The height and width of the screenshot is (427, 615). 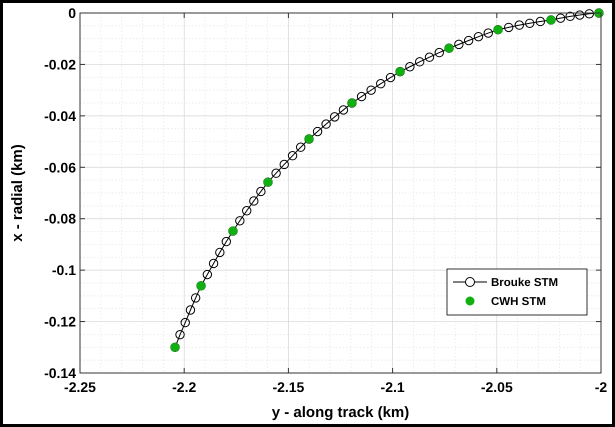 What do you see at coordinates (17, 193) in the screenshot?
I see `y-axis-title: x - radial (km)` at bounding box center [17, 193].